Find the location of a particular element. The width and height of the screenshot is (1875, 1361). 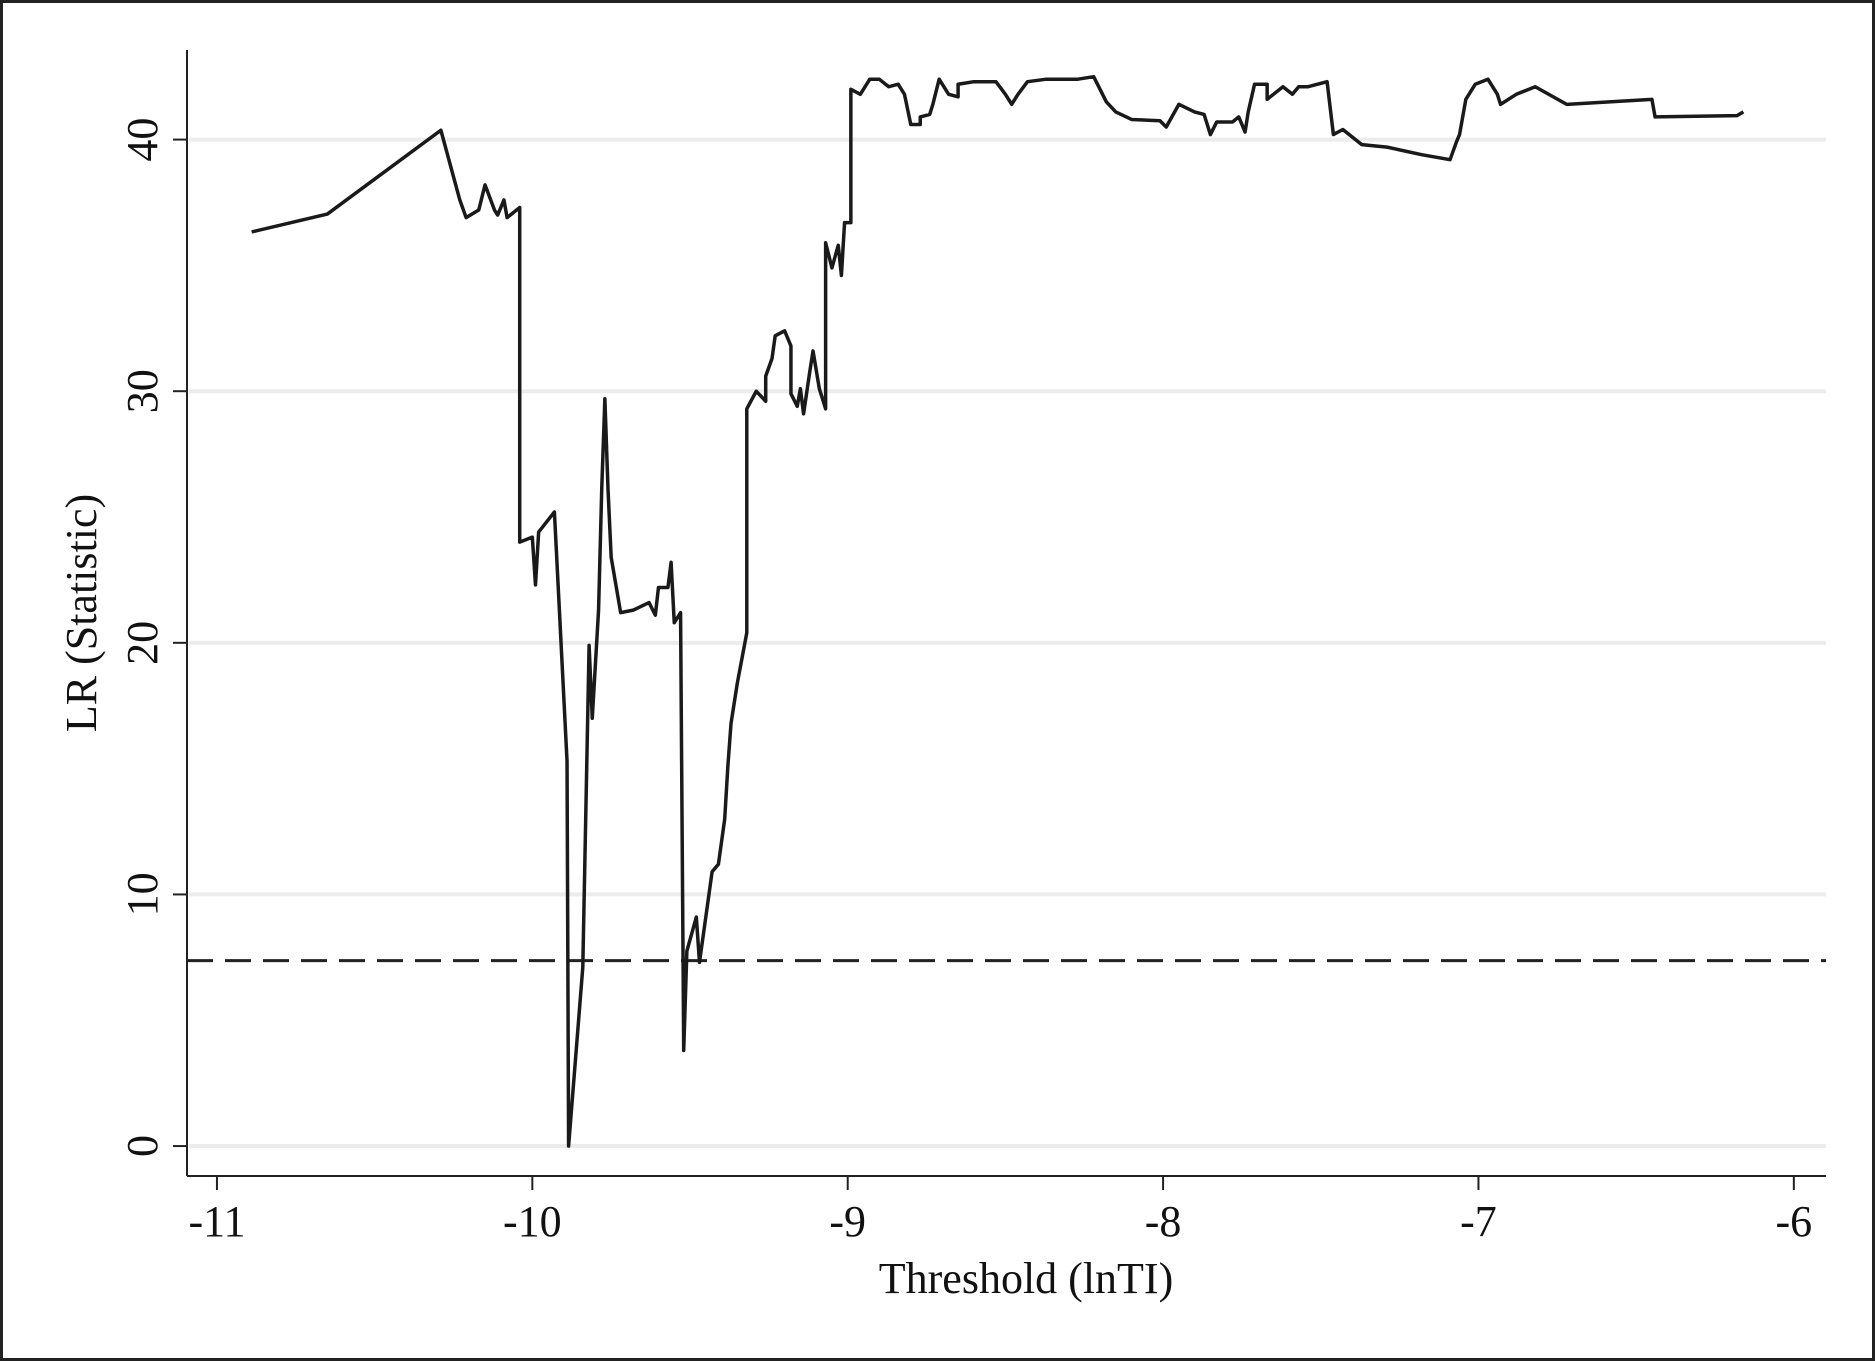

y-tick-label: 30 is located at coordinates (142, 391).